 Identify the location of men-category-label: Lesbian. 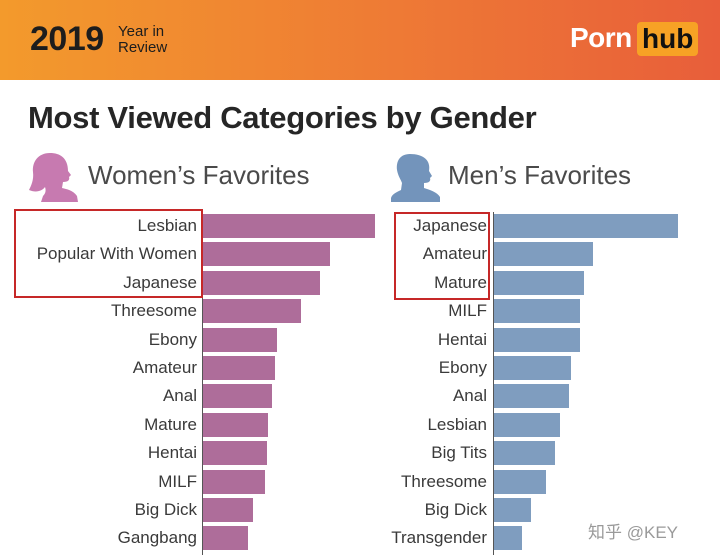
(457, 424).